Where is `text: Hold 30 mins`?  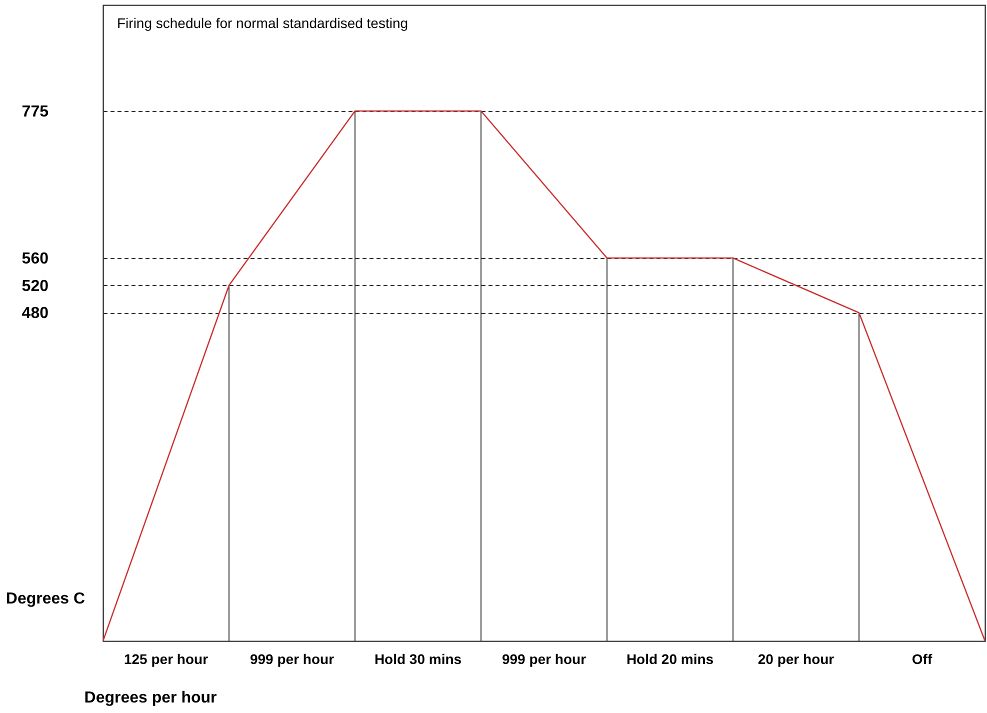
text: Hold 30 mins is located at coordinates (418, 659).